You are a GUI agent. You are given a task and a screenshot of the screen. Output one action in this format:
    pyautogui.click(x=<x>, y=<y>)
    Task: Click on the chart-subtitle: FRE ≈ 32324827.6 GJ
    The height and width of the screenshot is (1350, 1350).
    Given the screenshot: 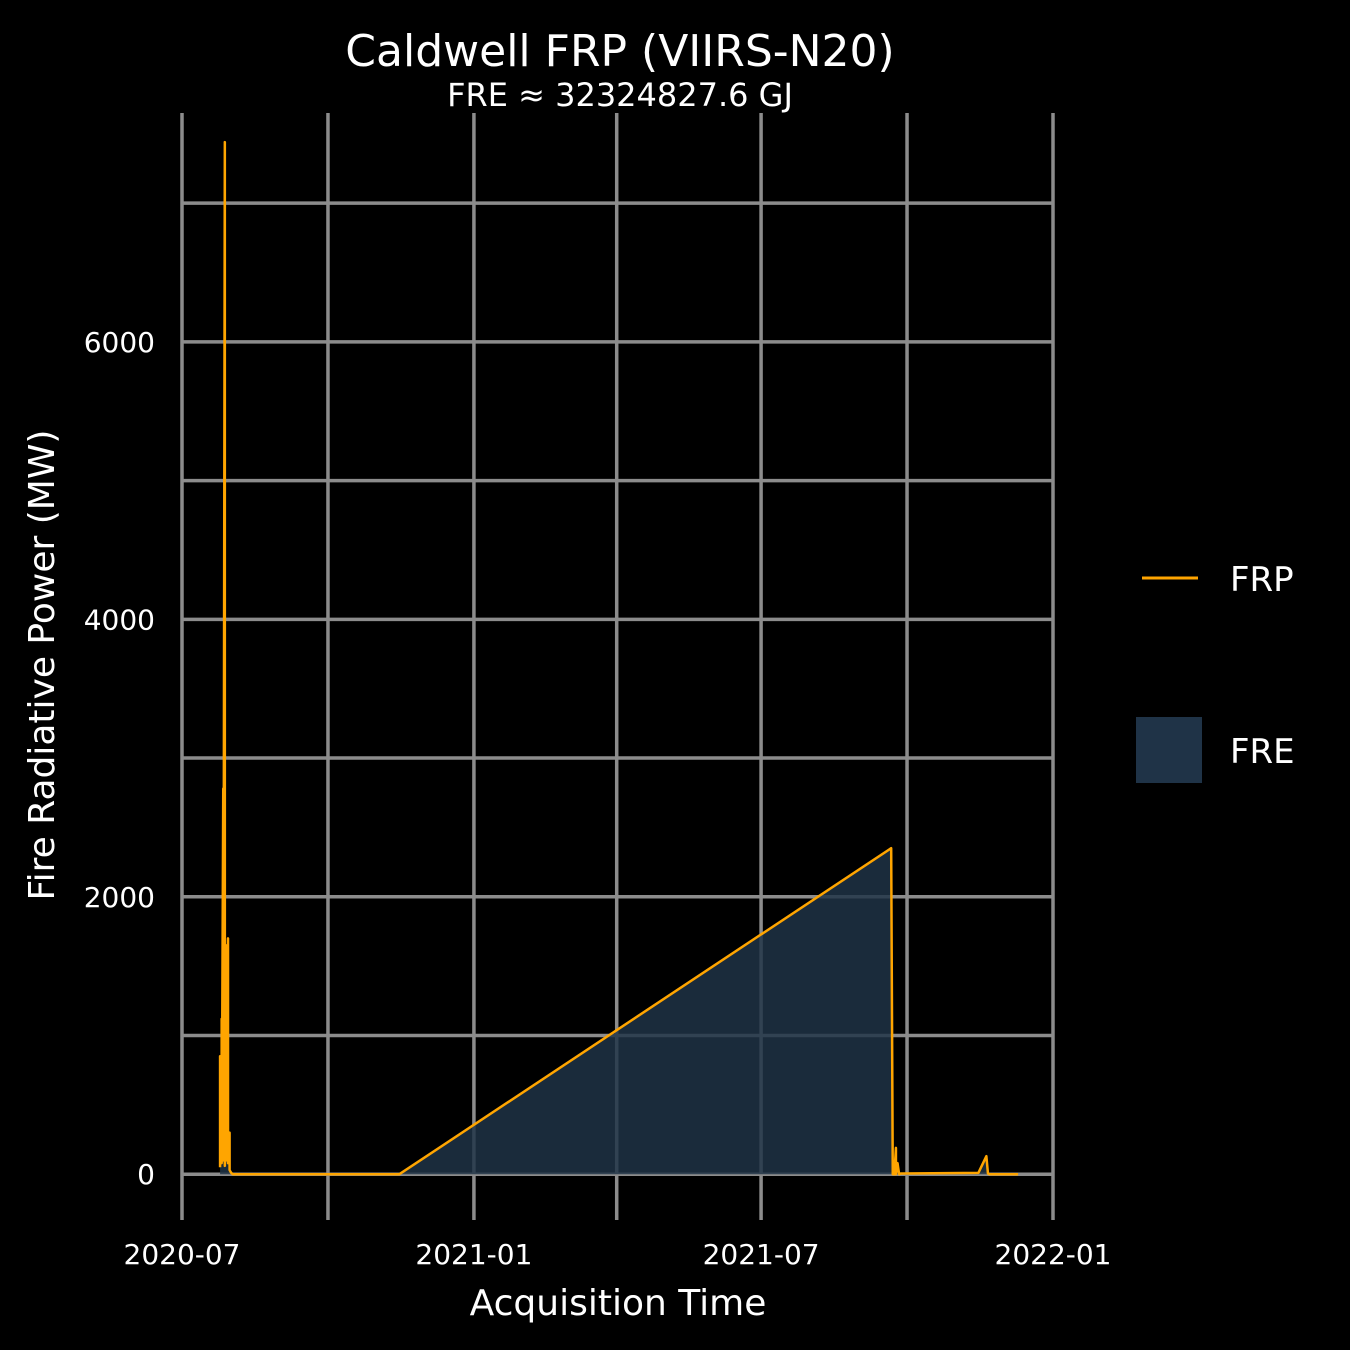 What is the action you would take?
    pyautogui.click(x=620, y=95)
    